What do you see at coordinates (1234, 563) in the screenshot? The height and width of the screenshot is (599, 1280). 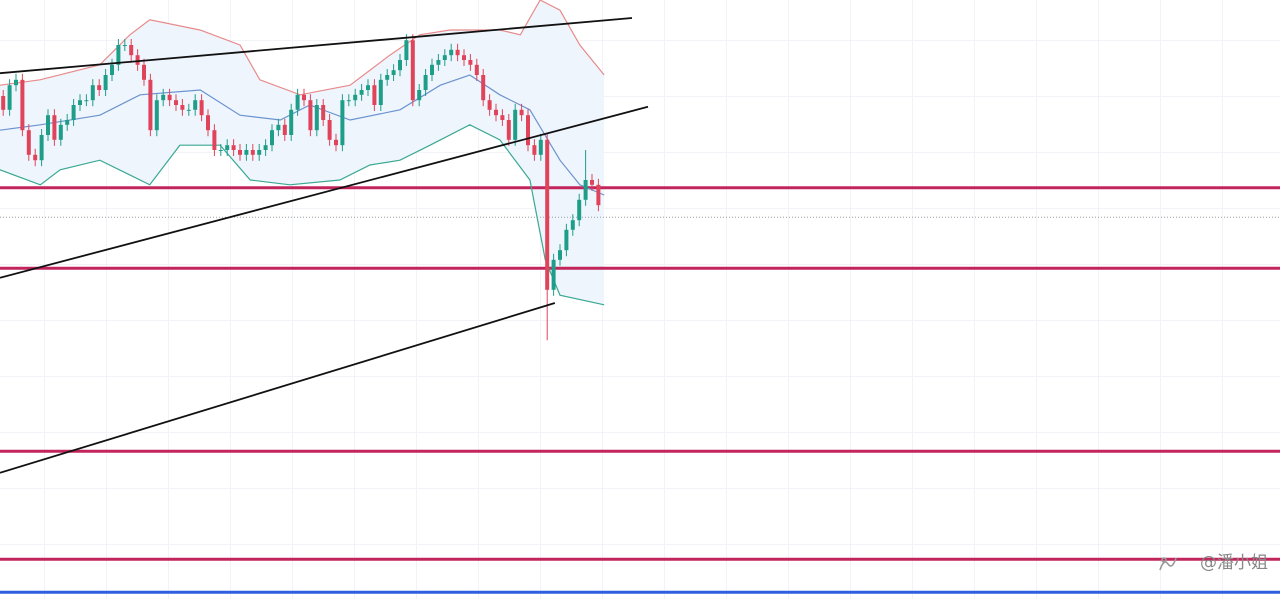 I see `watermark: @潘小姐` at bounding box center [1234, 563].